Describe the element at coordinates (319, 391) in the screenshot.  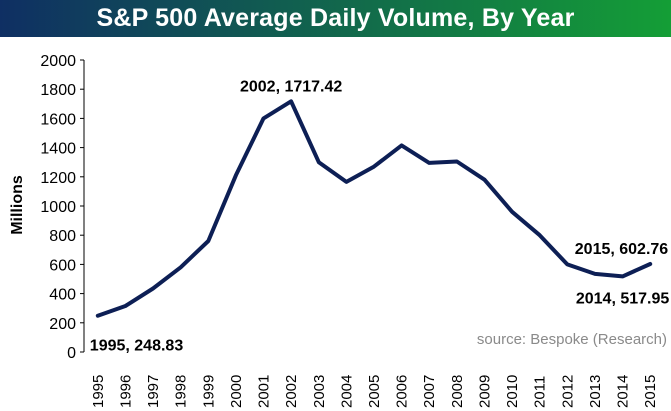
I see `x-tick-label: 2003` at that location.